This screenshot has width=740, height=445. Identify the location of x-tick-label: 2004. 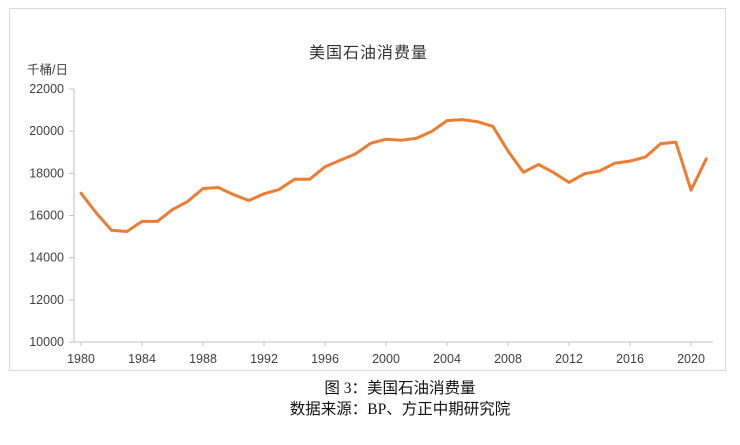
(447, 359).